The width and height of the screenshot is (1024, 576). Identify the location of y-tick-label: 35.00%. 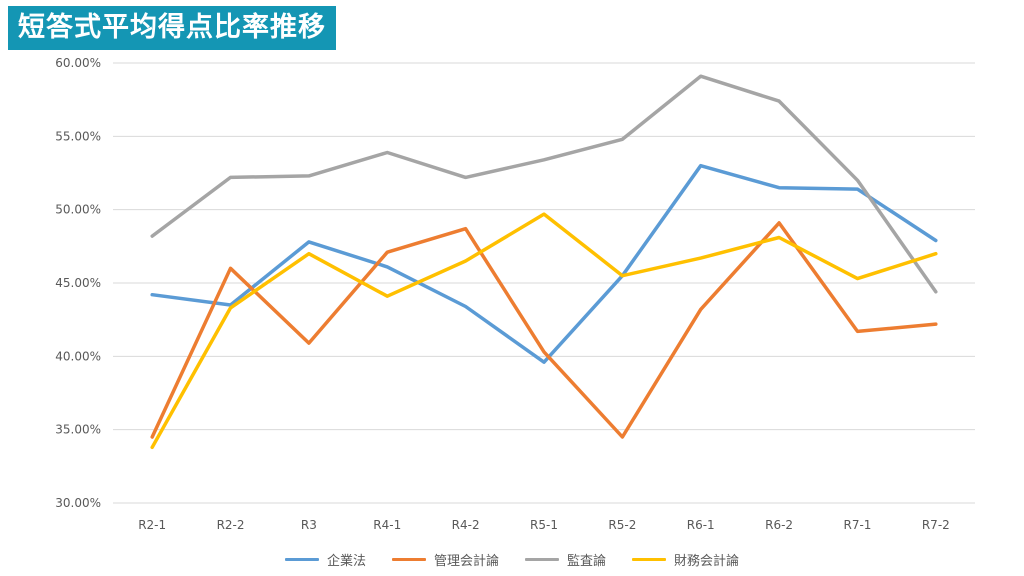
(78, 430).